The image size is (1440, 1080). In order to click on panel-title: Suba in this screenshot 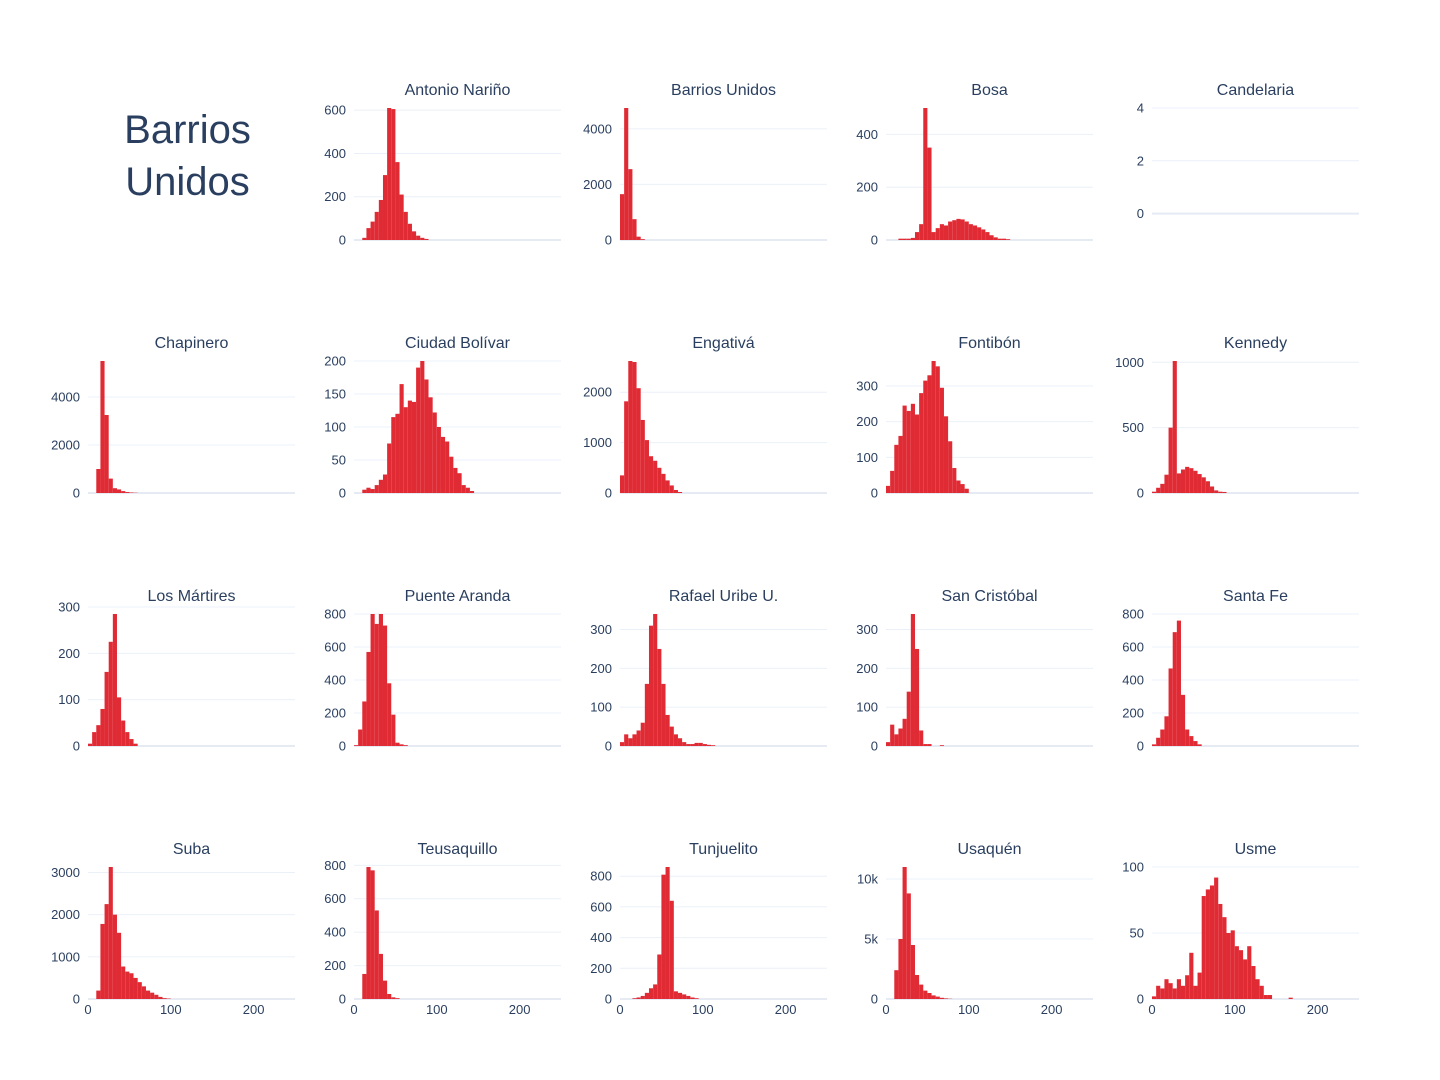, I will do `click(191, 849)`.